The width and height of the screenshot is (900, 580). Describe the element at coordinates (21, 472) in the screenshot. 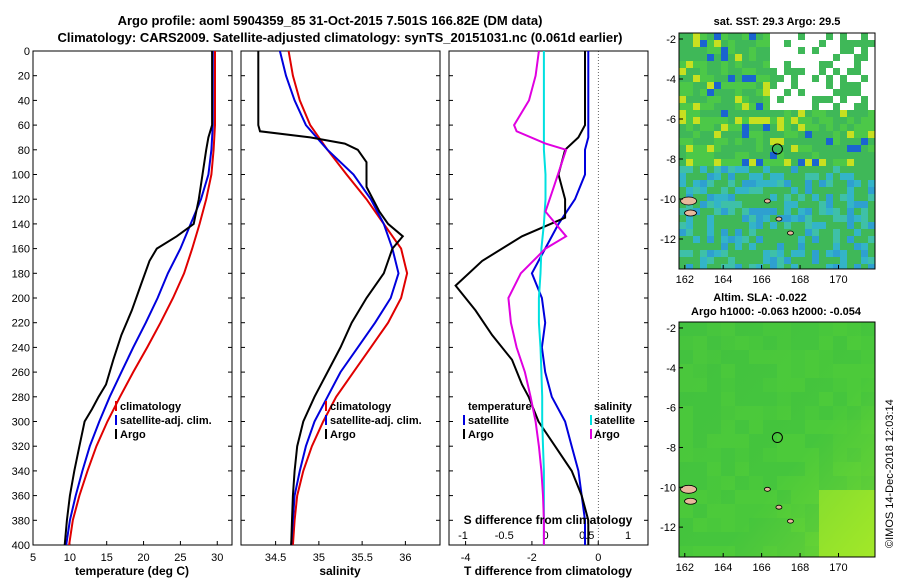

I see `depth-tick-label: 340` at that location.